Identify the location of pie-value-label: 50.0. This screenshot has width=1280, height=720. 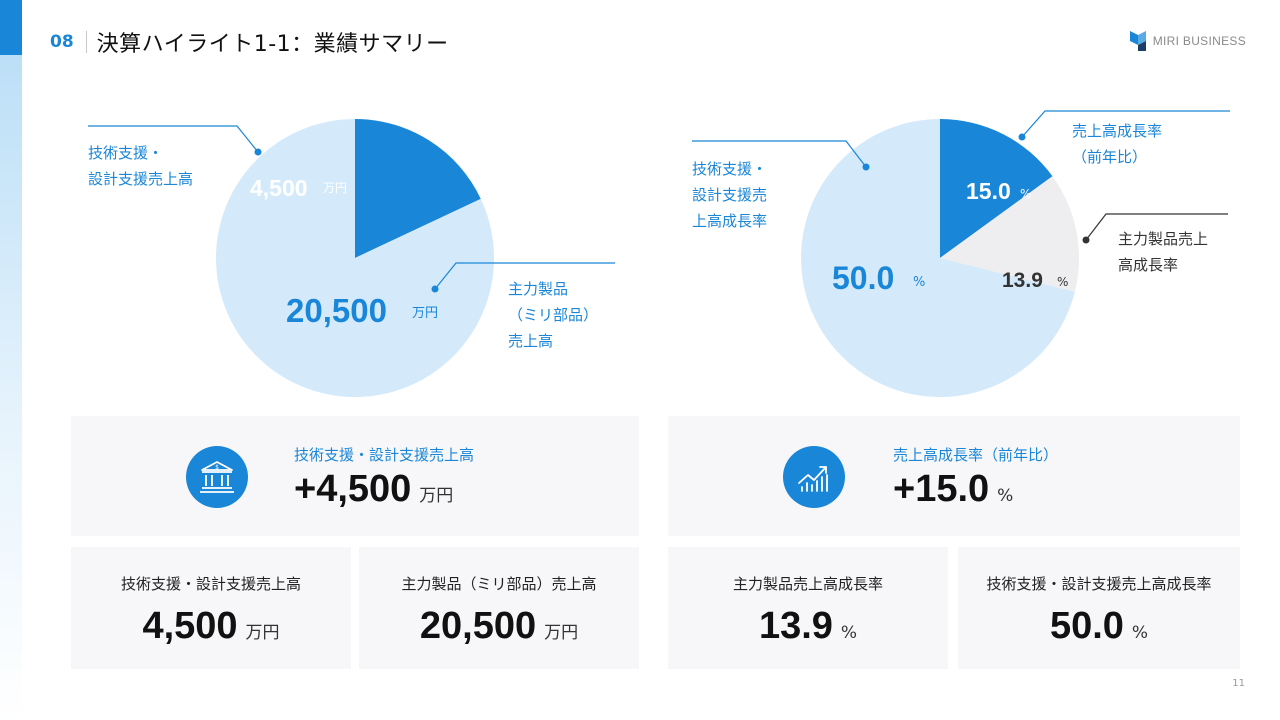
(863, 278).